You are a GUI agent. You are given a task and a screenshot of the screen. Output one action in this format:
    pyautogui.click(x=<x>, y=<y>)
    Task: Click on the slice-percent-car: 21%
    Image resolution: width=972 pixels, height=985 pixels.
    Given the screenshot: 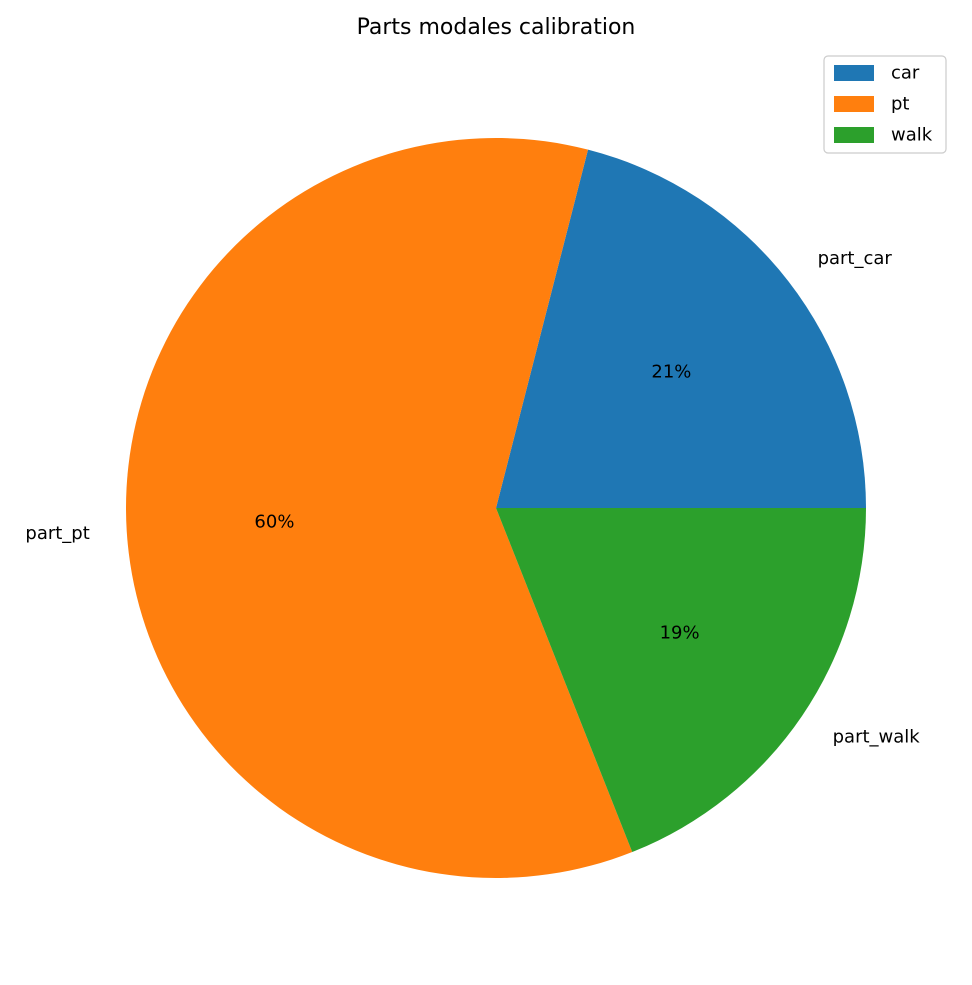 What is the action you would take?
    pyautogui.click(x=671, y=371)
    